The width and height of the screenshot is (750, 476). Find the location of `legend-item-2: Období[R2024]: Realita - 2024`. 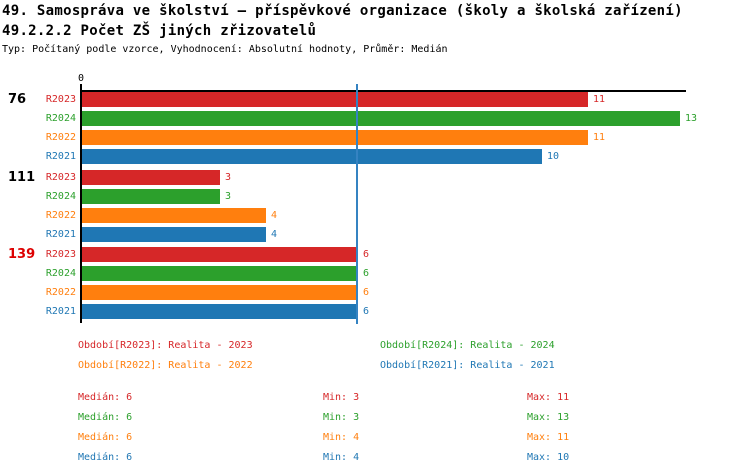

legend-item-2: Období[R2024]: Realita - 2024 is located at coordinates (467, 345).